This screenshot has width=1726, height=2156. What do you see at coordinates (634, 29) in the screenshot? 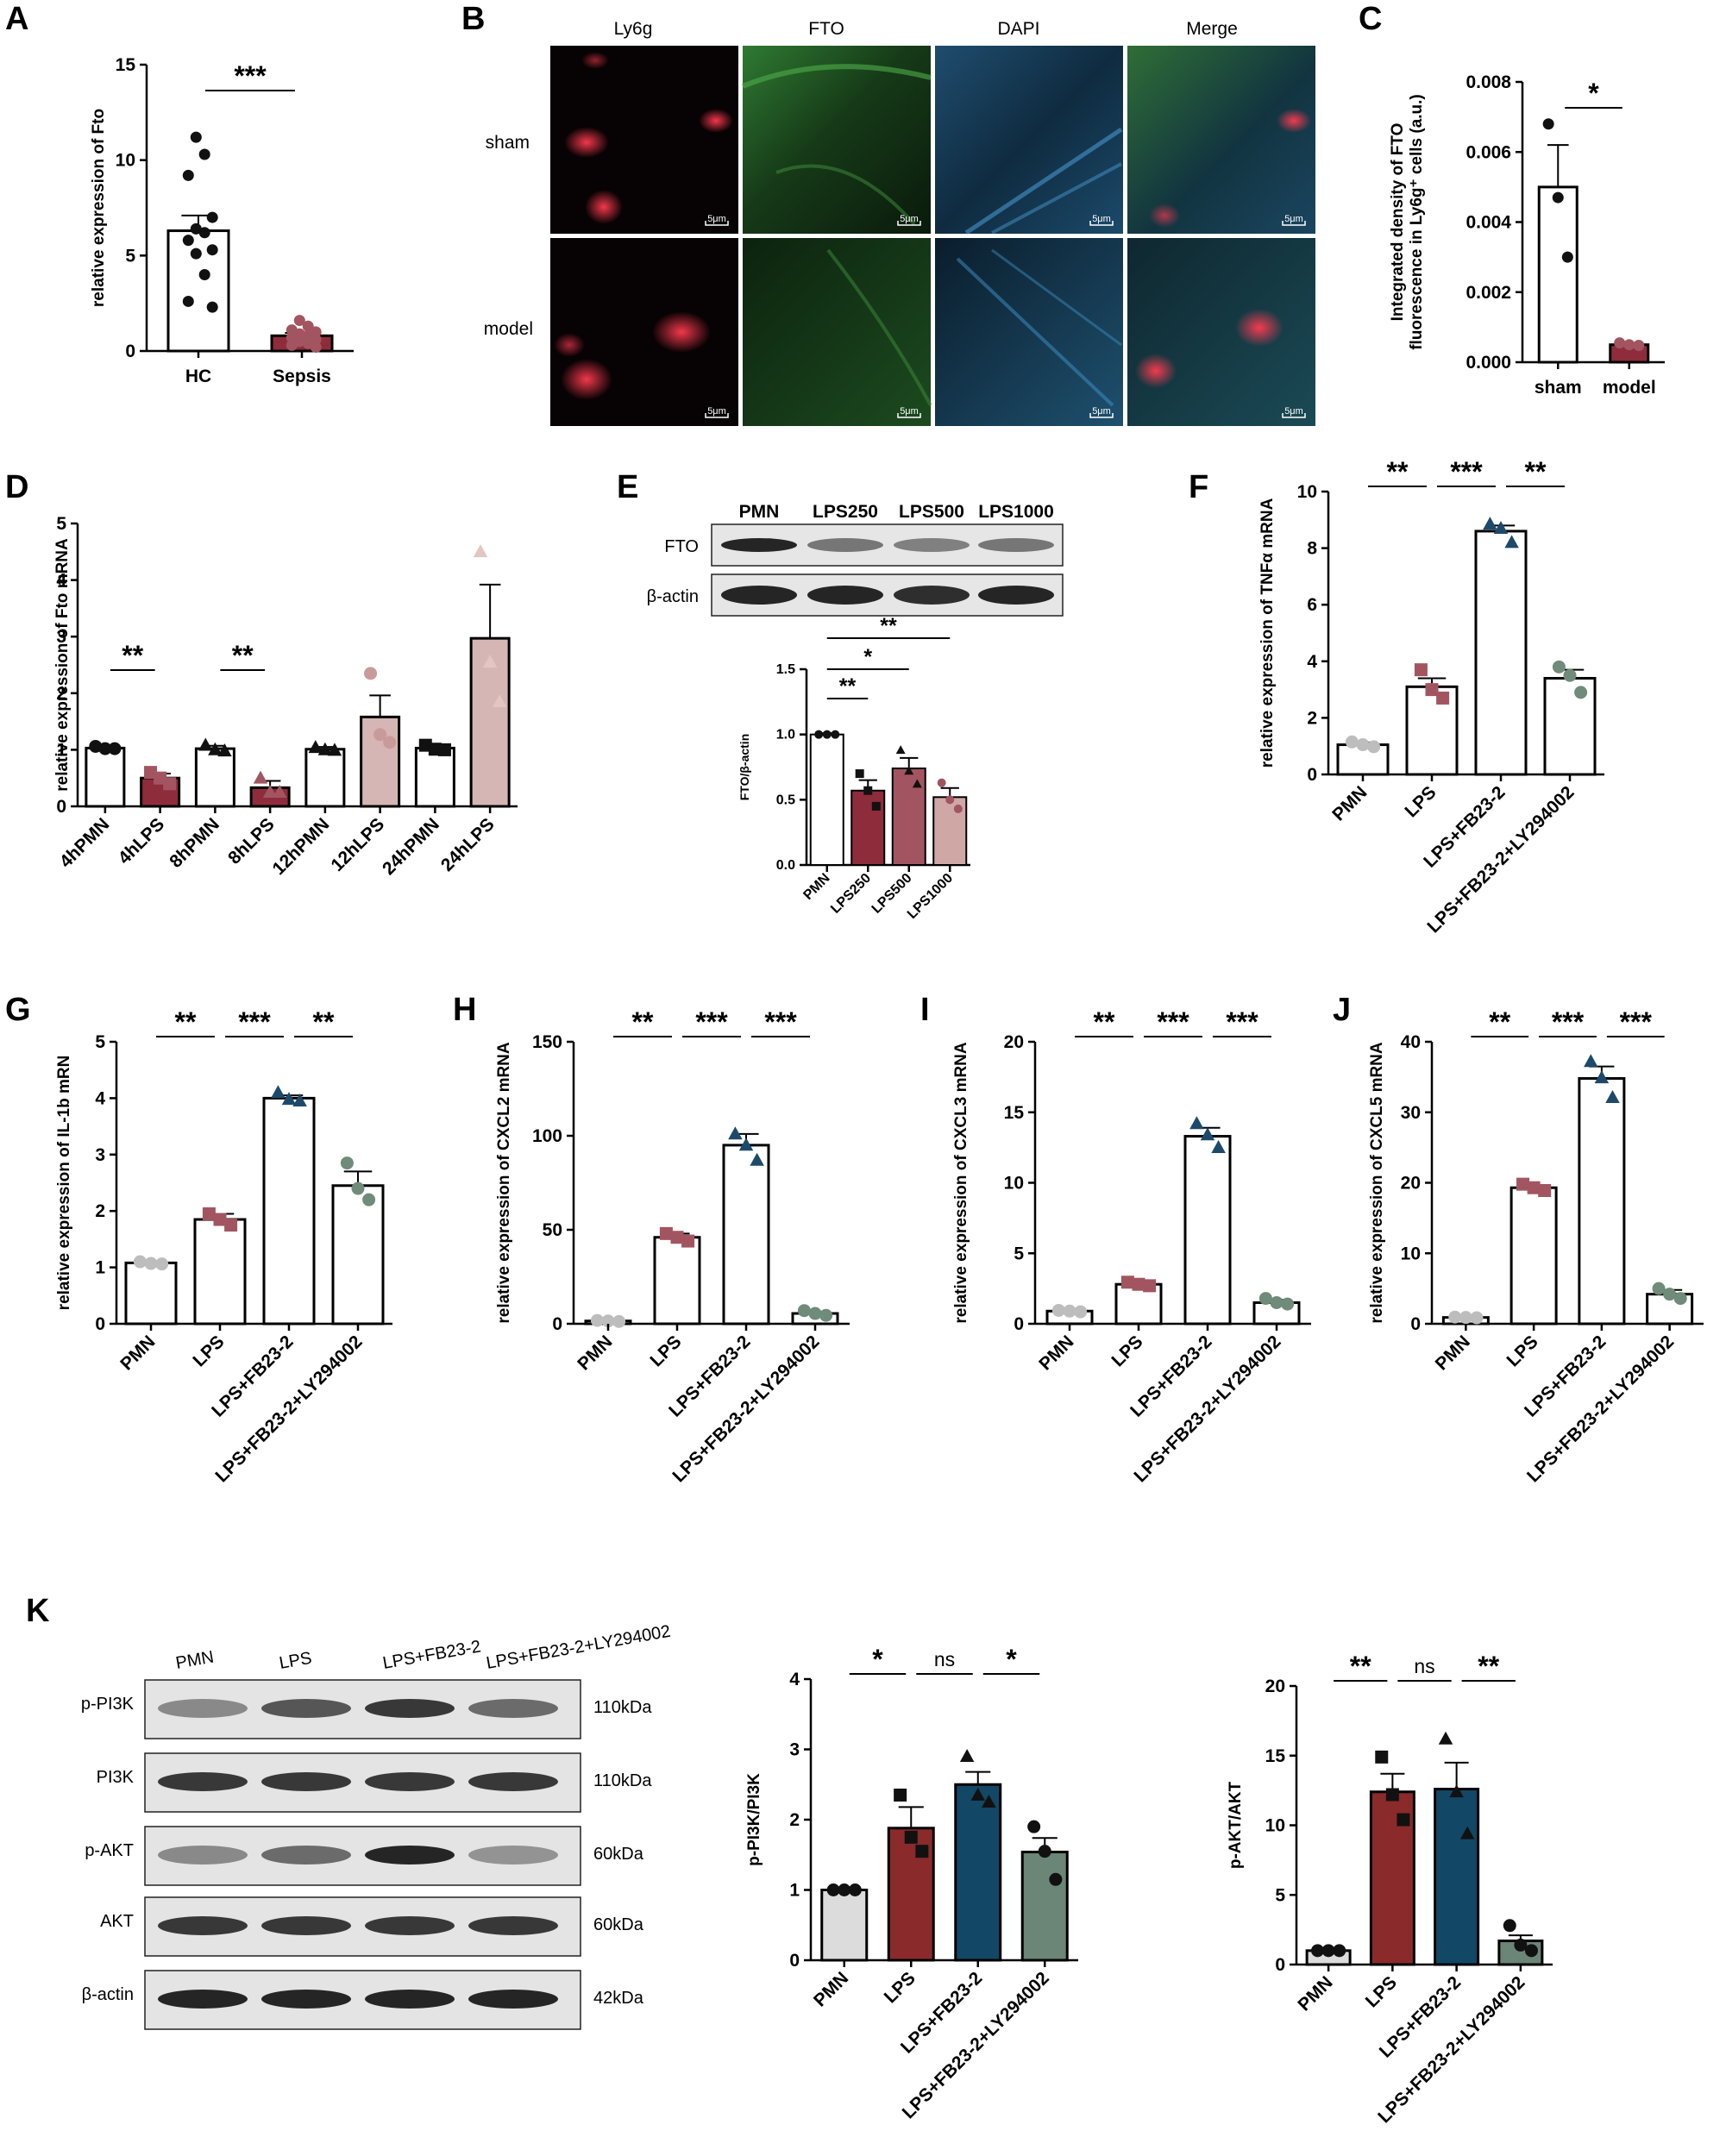
I see `mic-col-ly6g: Ly6g` at bounding box center [634, 29].